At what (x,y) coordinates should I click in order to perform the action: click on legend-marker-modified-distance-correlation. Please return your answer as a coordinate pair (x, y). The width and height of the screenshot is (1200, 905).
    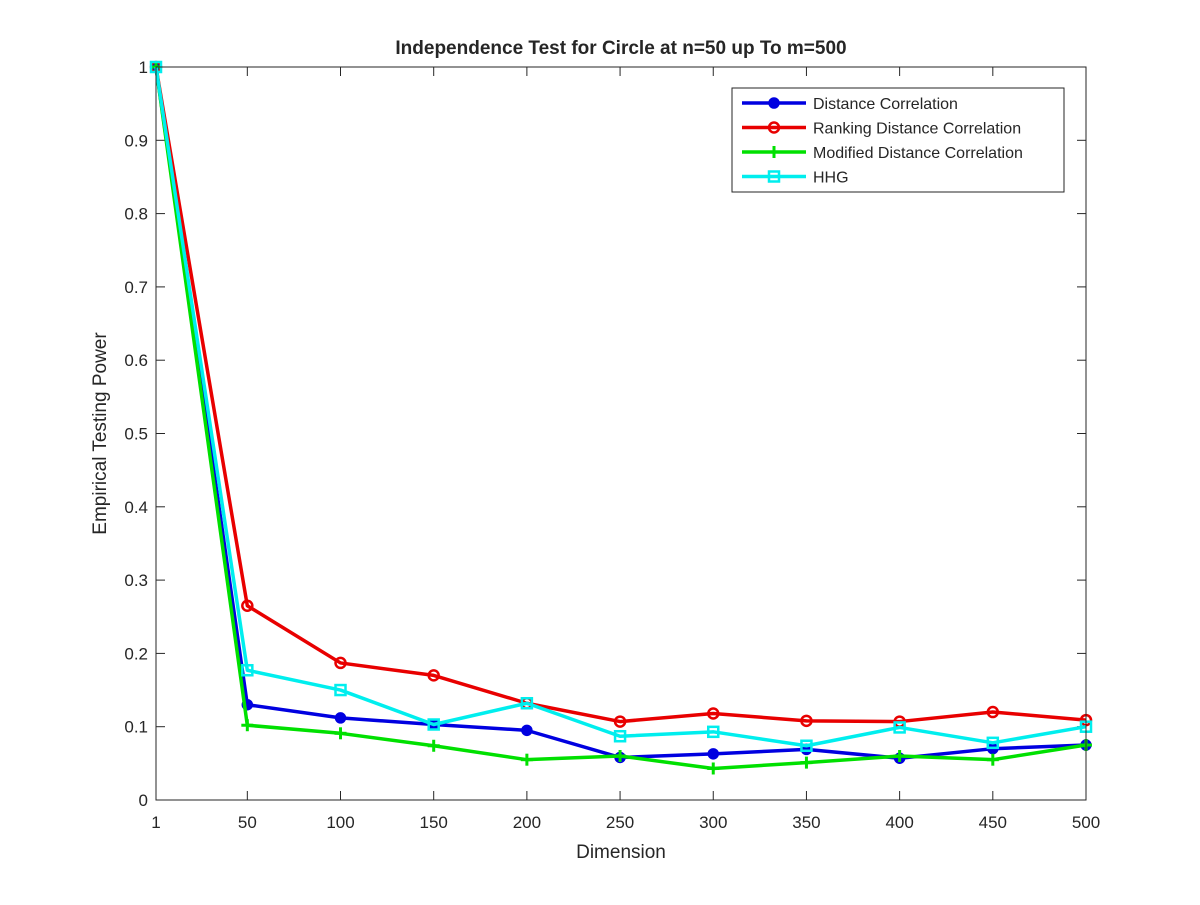
    Looking at the image, I should click on (774, 152).